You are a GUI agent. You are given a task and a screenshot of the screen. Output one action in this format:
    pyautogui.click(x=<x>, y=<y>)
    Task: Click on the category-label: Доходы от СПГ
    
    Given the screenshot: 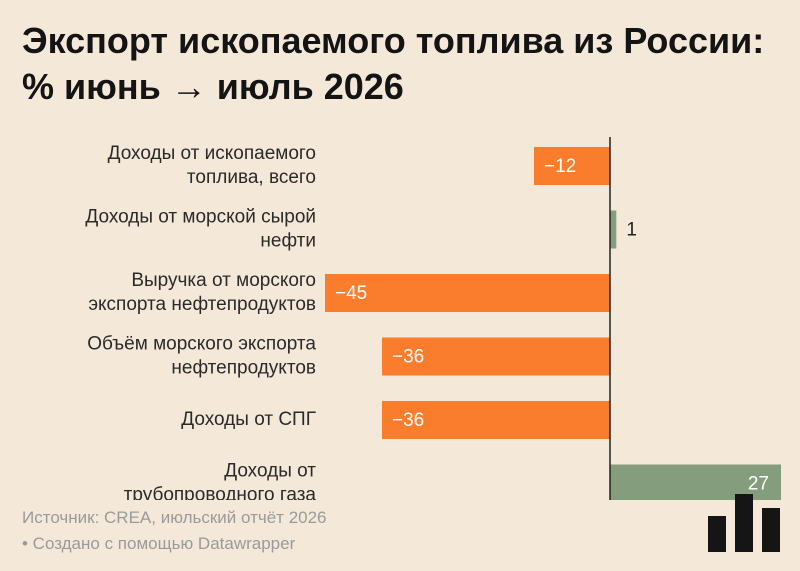 What is the action you would take?
    pyautogui.click(x=248, y=419)
    